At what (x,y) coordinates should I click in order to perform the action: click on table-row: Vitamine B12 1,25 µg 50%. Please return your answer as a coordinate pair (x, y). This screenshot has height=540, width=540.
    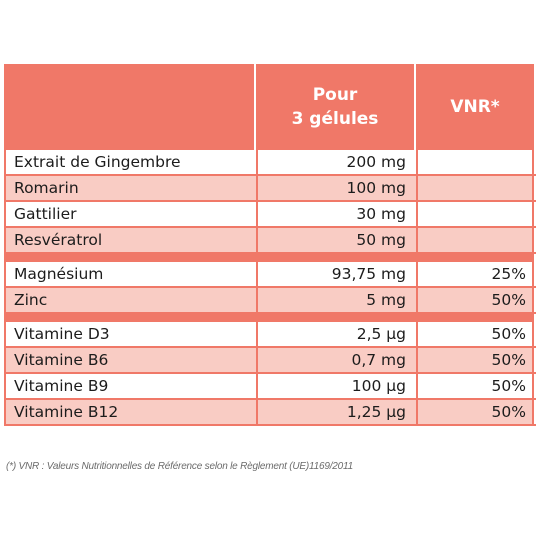
    Looking at the image, I should click on (270, 413).